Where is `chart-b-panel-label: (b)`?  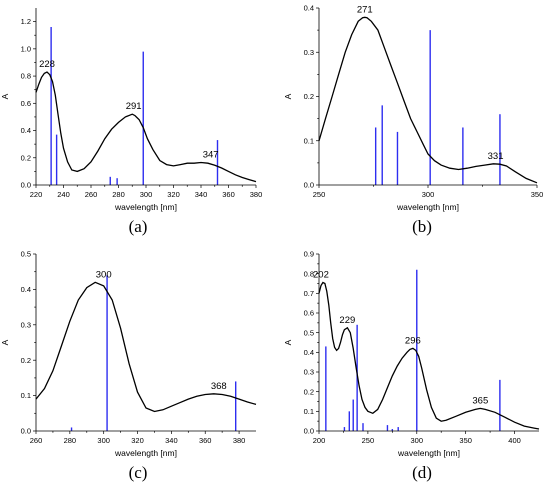
chart-b-panel-label: (b) is located at coordinates (422, 226).